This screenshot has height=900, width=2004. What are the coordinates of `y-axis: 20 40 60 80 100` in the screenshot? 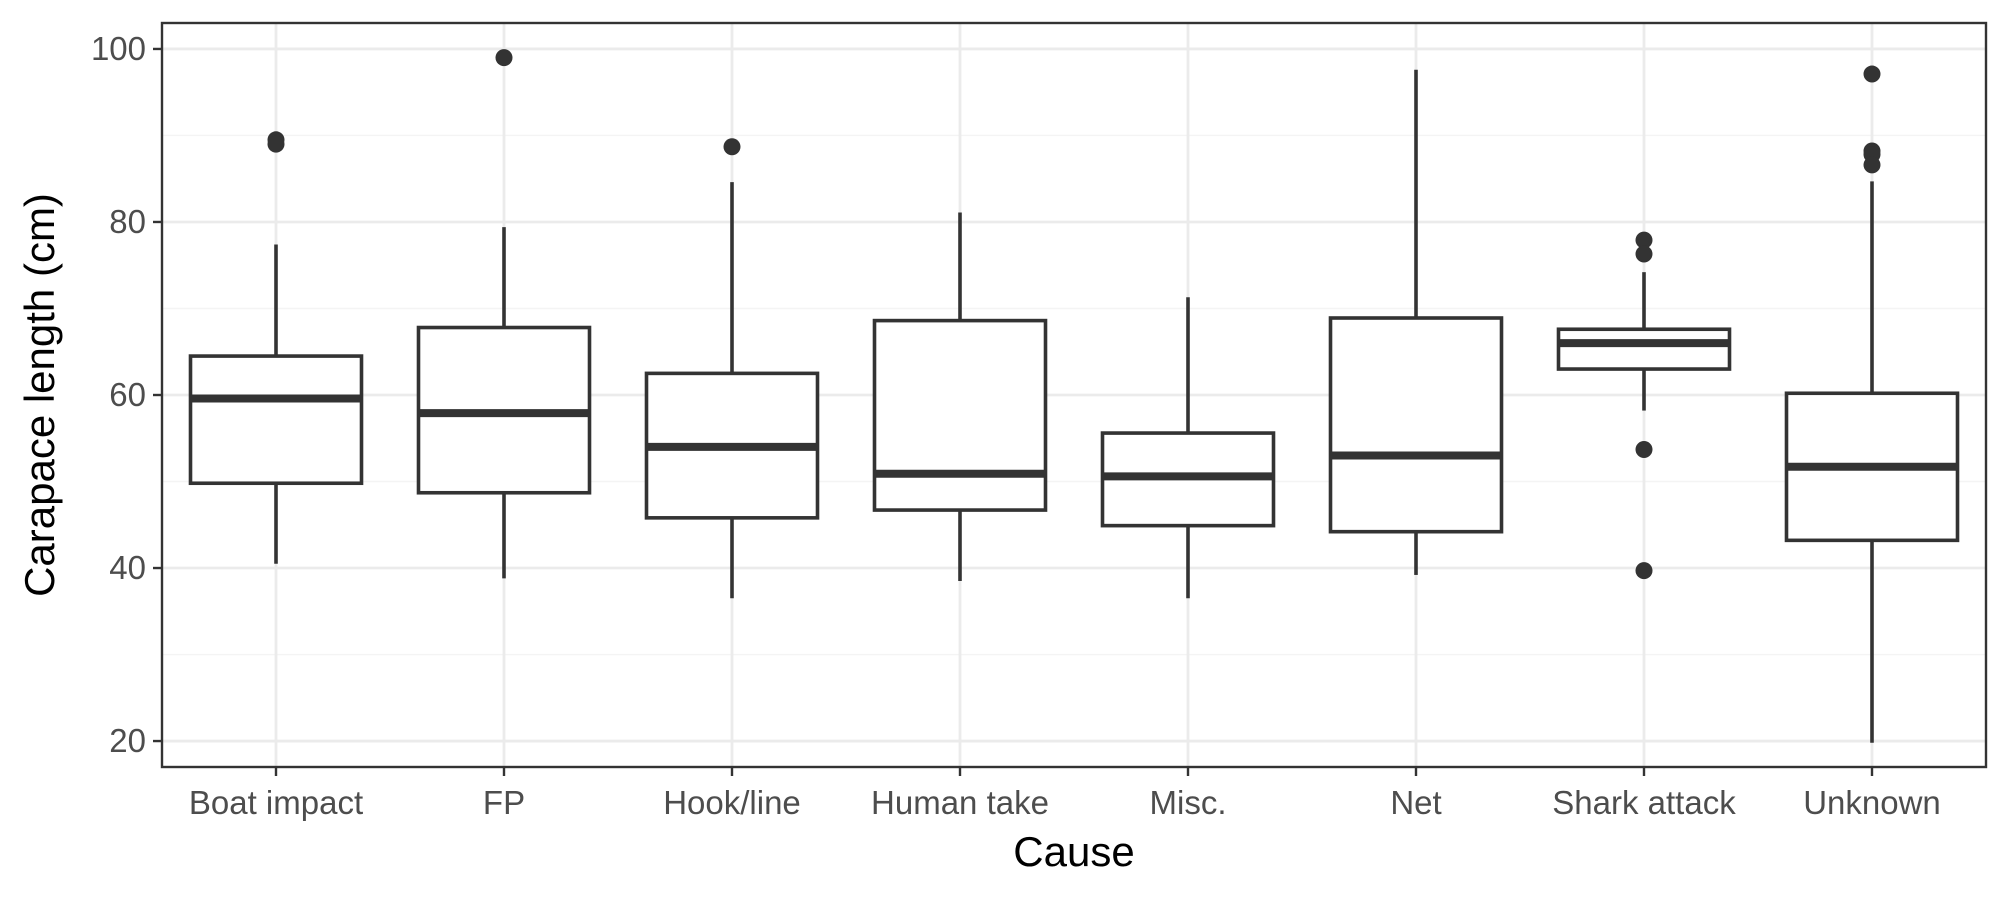 It's located at (126, 394).